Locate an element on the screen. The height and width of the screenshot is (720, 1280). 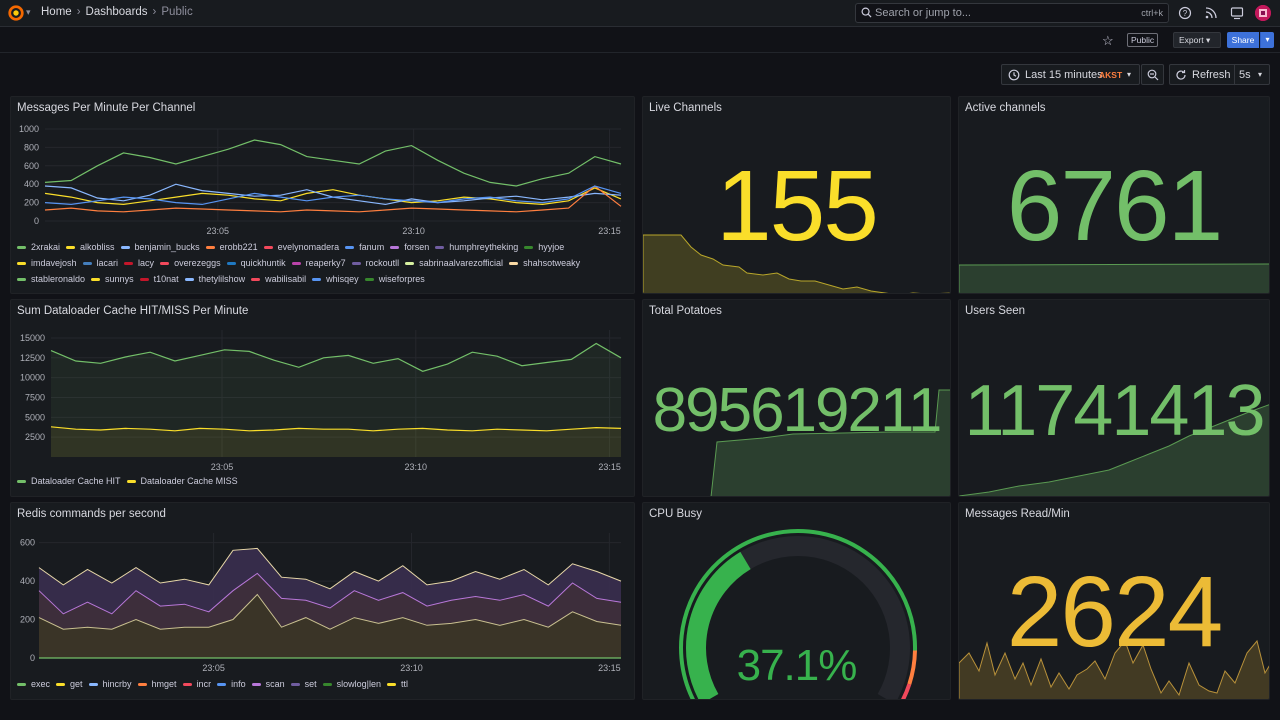
legend-item: quickhuntik is located at coordinates (256, 263).